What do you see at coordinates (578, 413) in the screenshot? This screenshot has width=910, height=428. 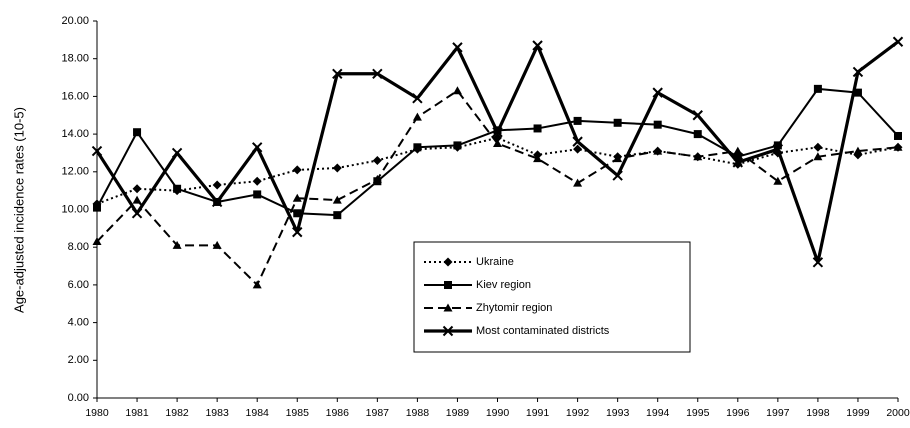 I see `x-tick-label: 1992` at bounding box center [578, 413].